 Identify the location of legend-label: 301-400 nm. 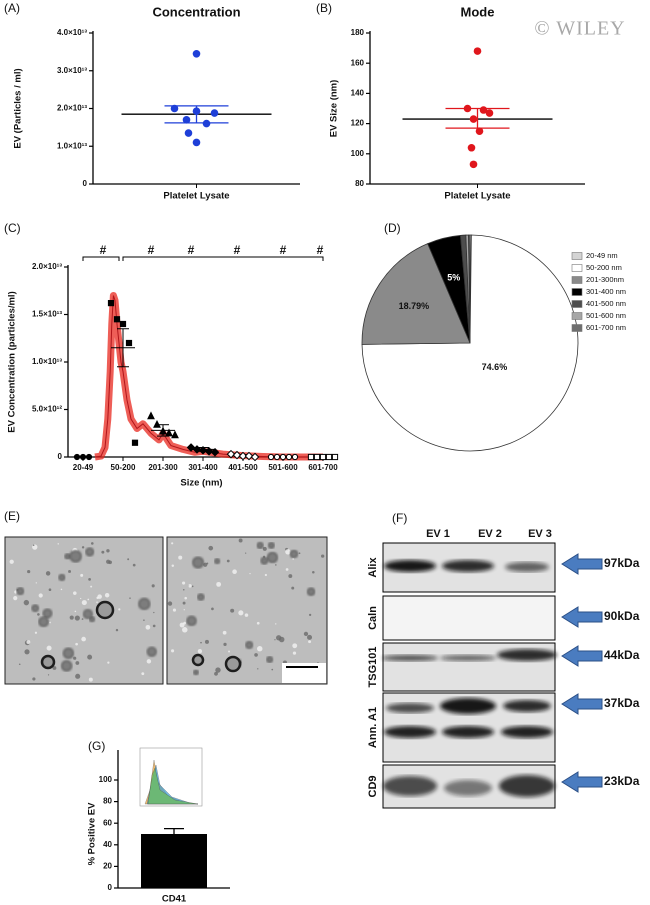
(606, 291).